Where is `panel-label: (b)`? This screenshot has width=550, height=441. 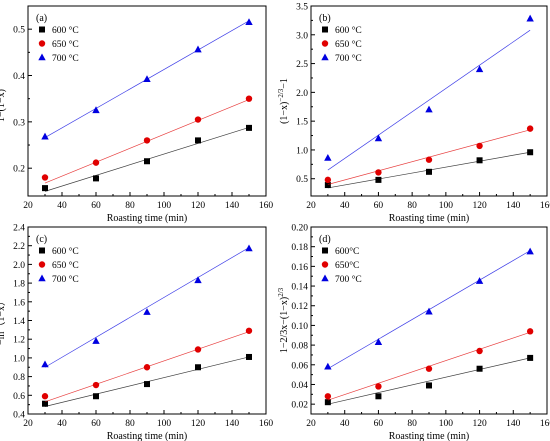 panel-label: (b) is located at coordinates (325, 18).